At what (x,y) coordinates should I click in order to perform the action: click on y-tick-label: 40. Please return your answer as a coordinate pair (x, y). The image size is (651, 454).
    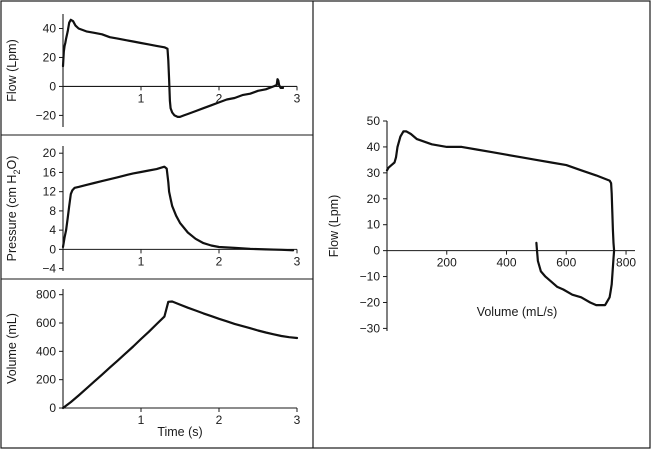
    Looking at the image, I should click on (50, 28).